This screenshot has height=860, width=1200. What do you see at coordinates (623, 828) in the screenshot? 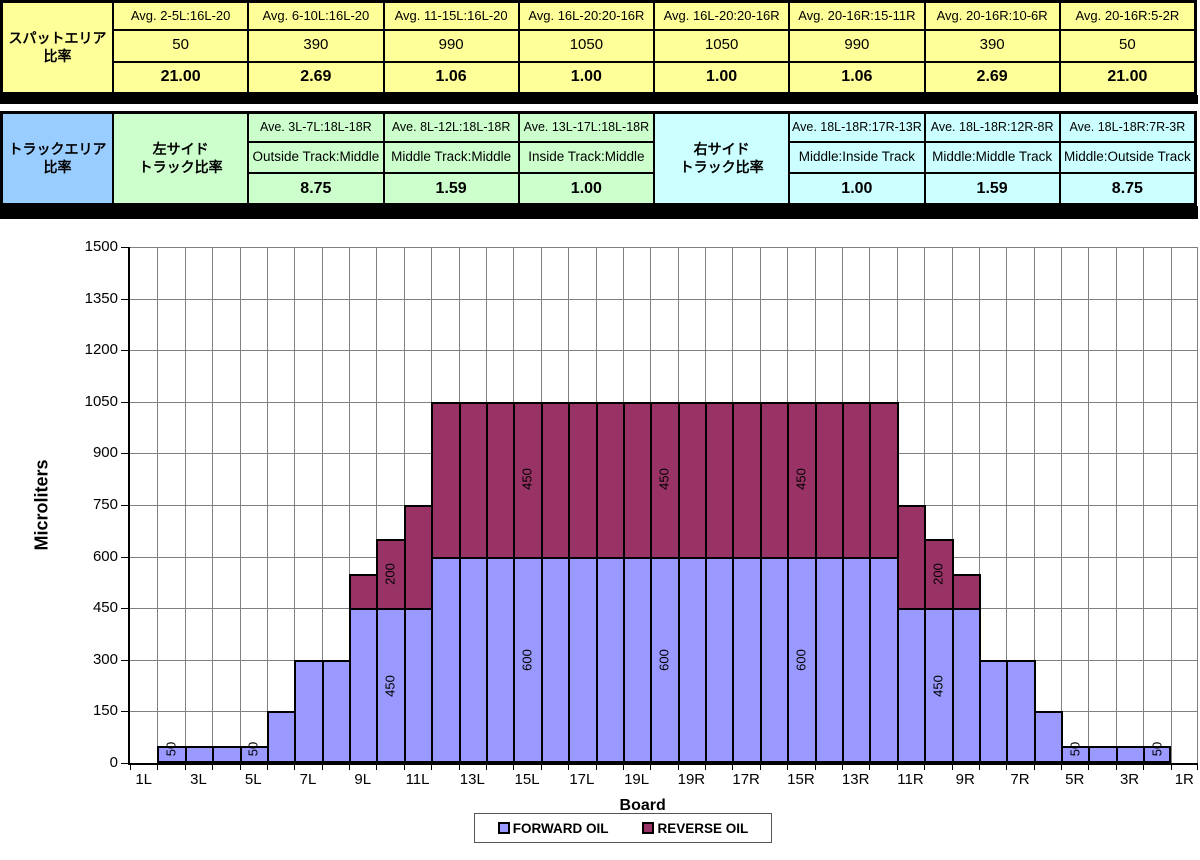
I see `chart-legend: FORWARD OIL REVERSE OIL` at bounding box center [623, 828].